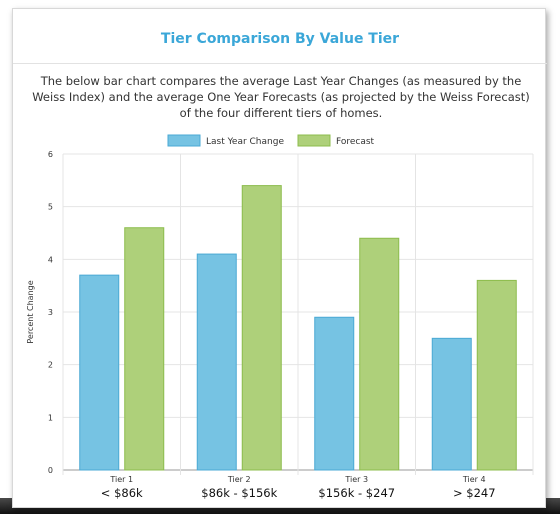 The image size is (560, 514). I want to click on x-tick-label: Tier 1, so click(121, 479).